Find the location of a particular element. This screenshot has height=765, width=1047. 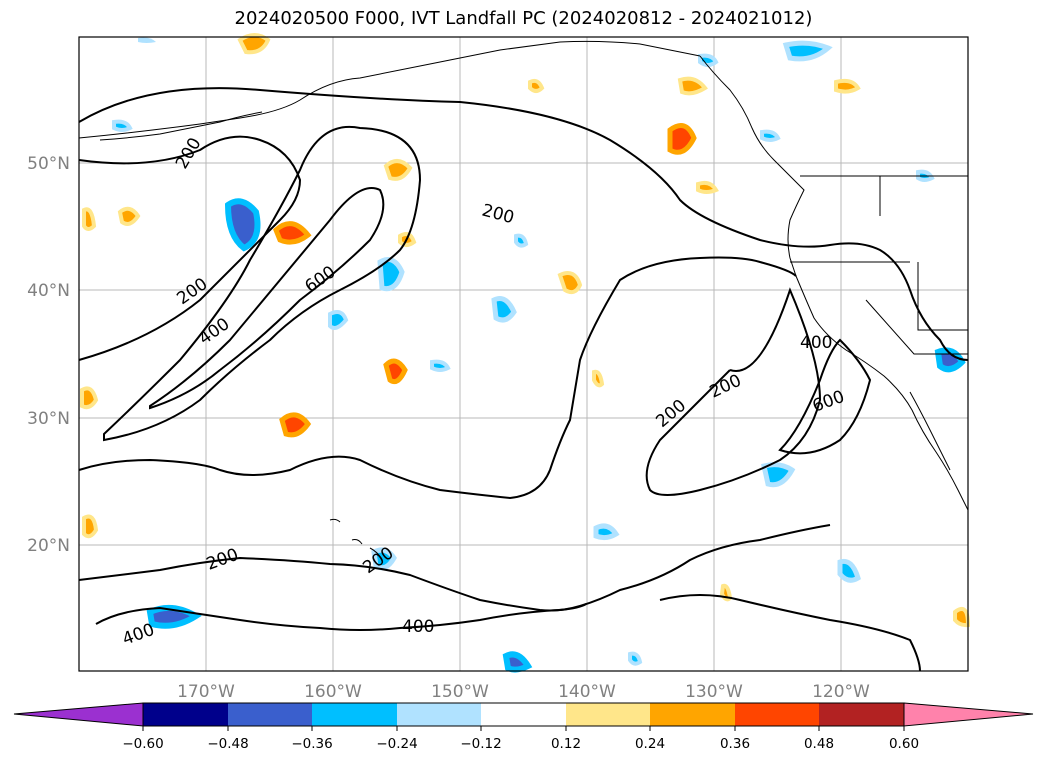

contour-200-southeast is located at coordinates (790, 633).